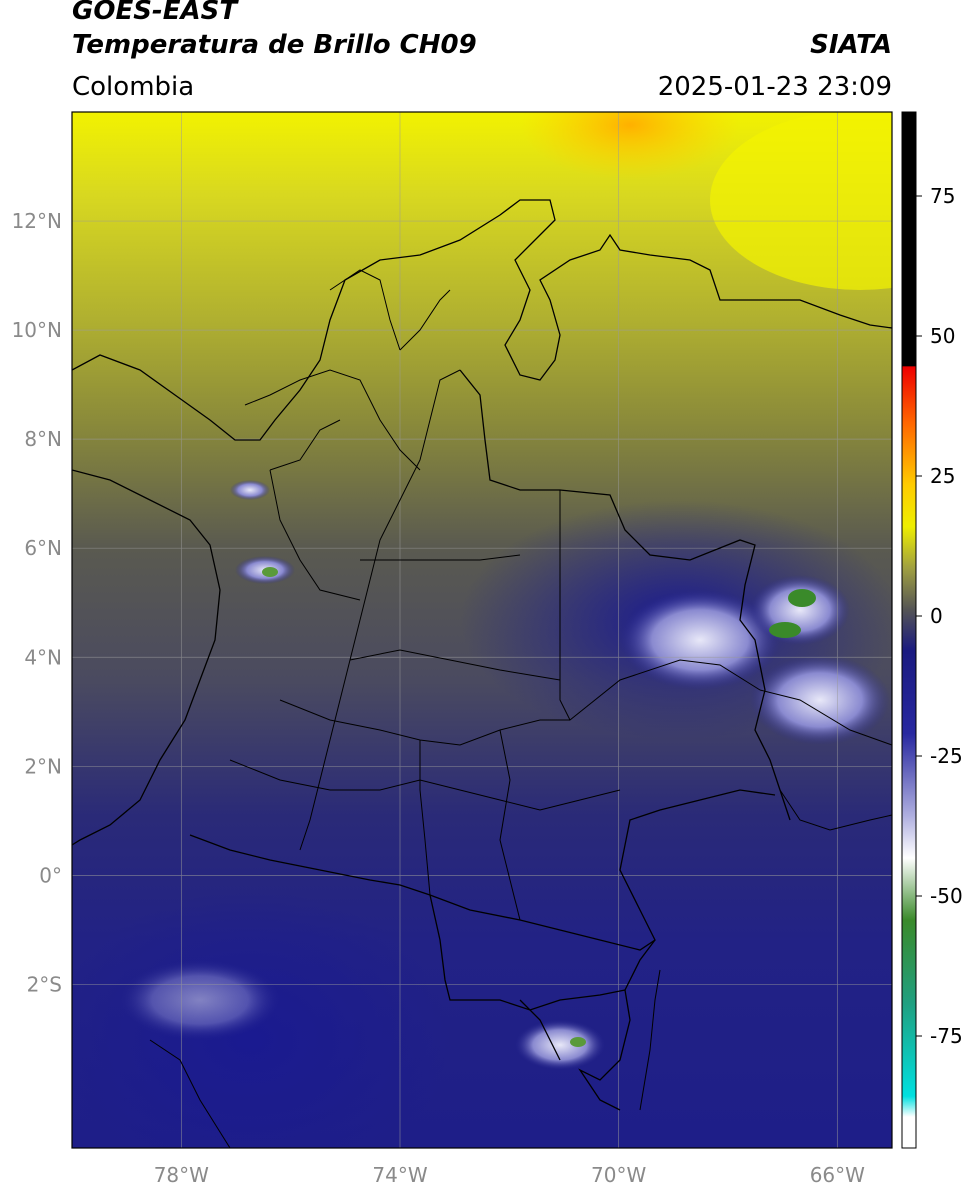 The width and height of the screenshot is (966, 1190). I want to click on latitude-axis: 12°N 10°N 8°N 6°N 4°N 2°N 0° 2°S, so click(37, 602).